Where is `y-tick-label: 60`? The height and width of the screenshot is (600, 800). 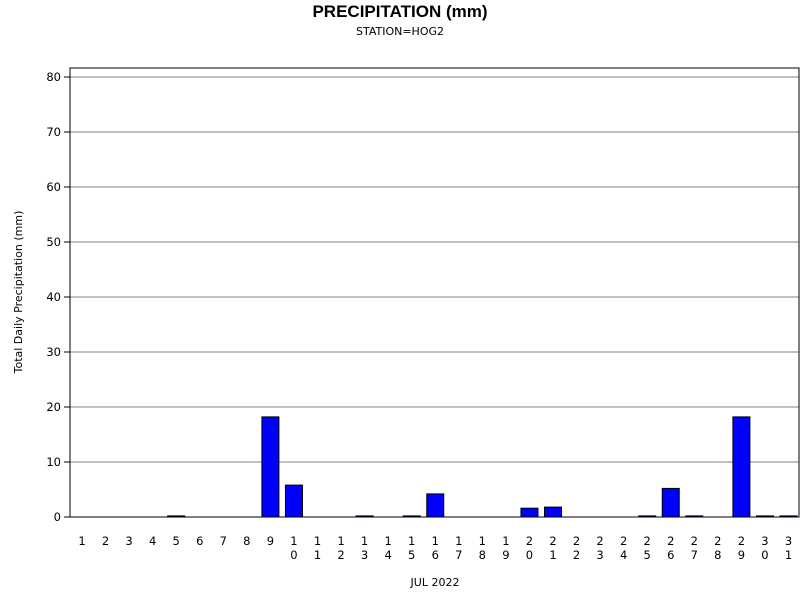 y-tick-label: 60 is located at coordinates (53, 187).